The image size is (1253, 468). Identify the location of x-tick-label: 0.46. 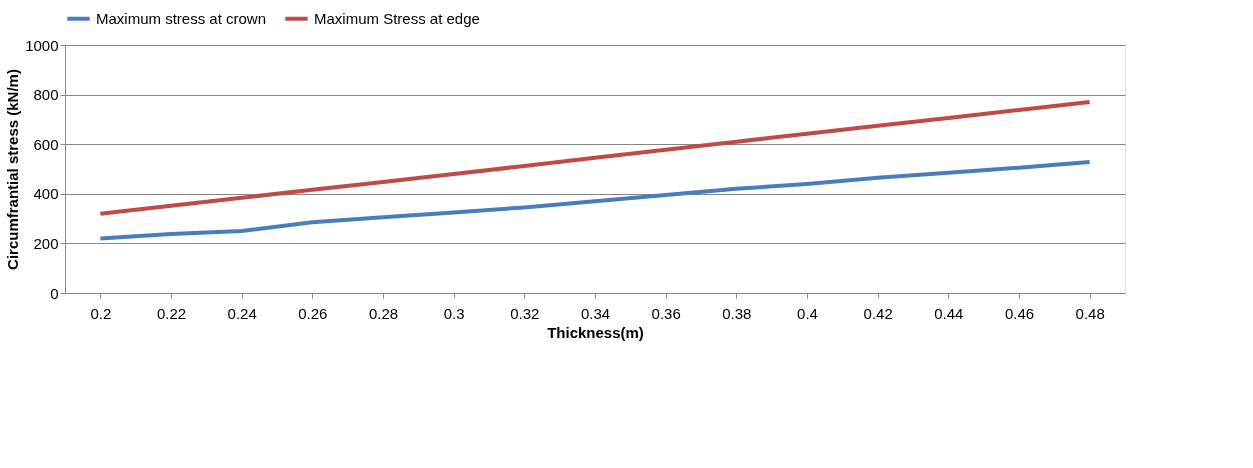
(1019, 313).